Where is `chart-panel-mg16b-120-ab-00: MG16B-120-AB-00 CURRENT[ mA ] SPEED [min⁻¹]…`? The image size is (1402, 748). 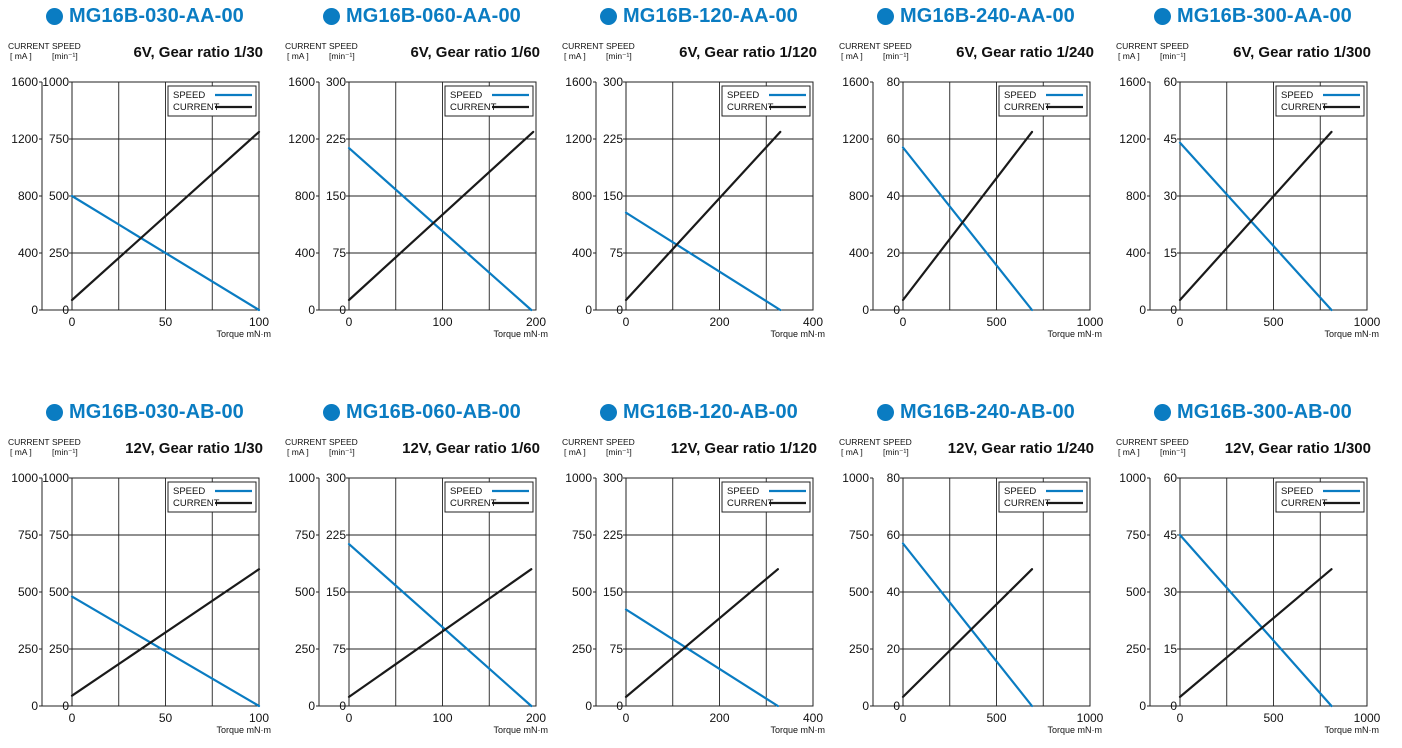 chart-panel-mg16b-120-ab-00: MG16B-120-AB-00 CURRENT[ mA ] SPEED [min⁻¹]… is located at coordinates (693, 572).